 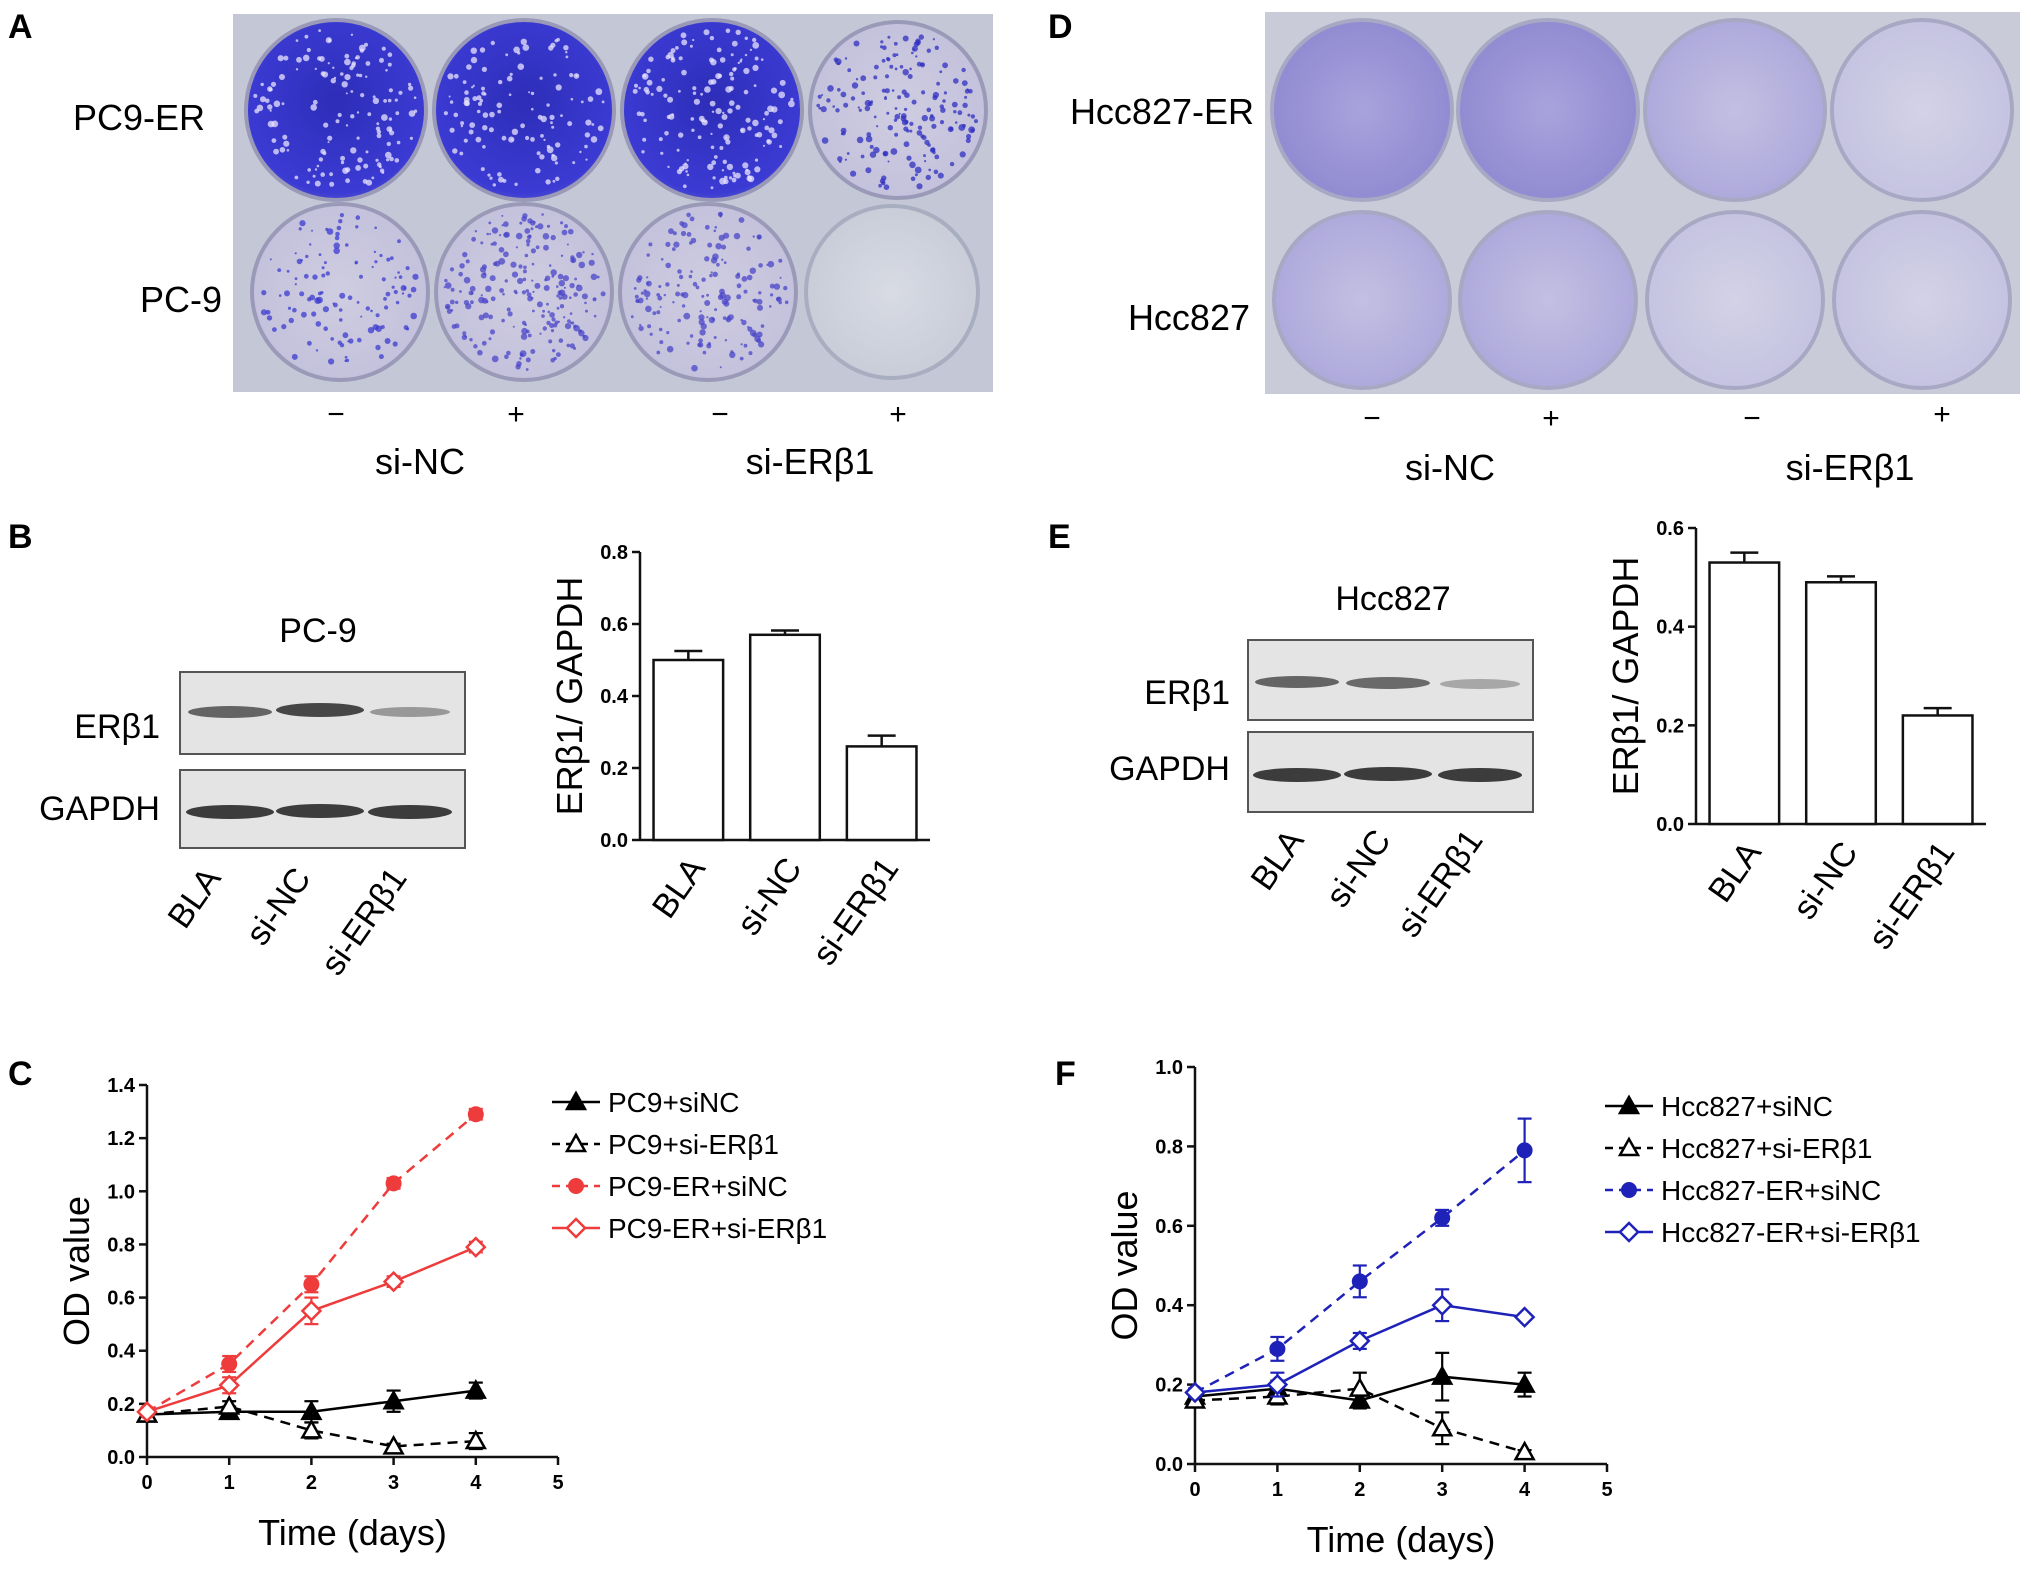 What do you see at coordinates (1059, 537) in the screenshot?
I see `panel-label-e: E` at bounding box center [1059, 537].